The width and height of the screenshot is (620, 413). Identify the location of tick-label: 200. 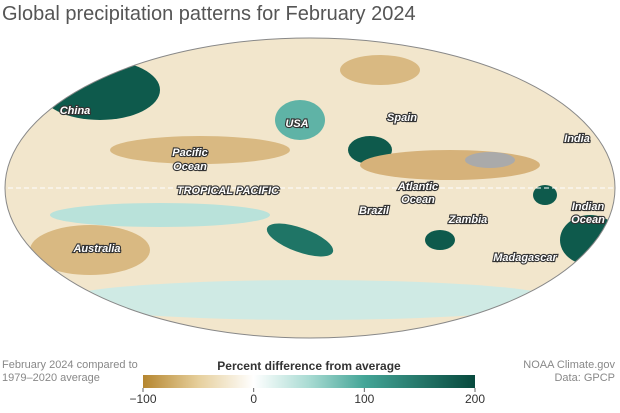
(475, 399).